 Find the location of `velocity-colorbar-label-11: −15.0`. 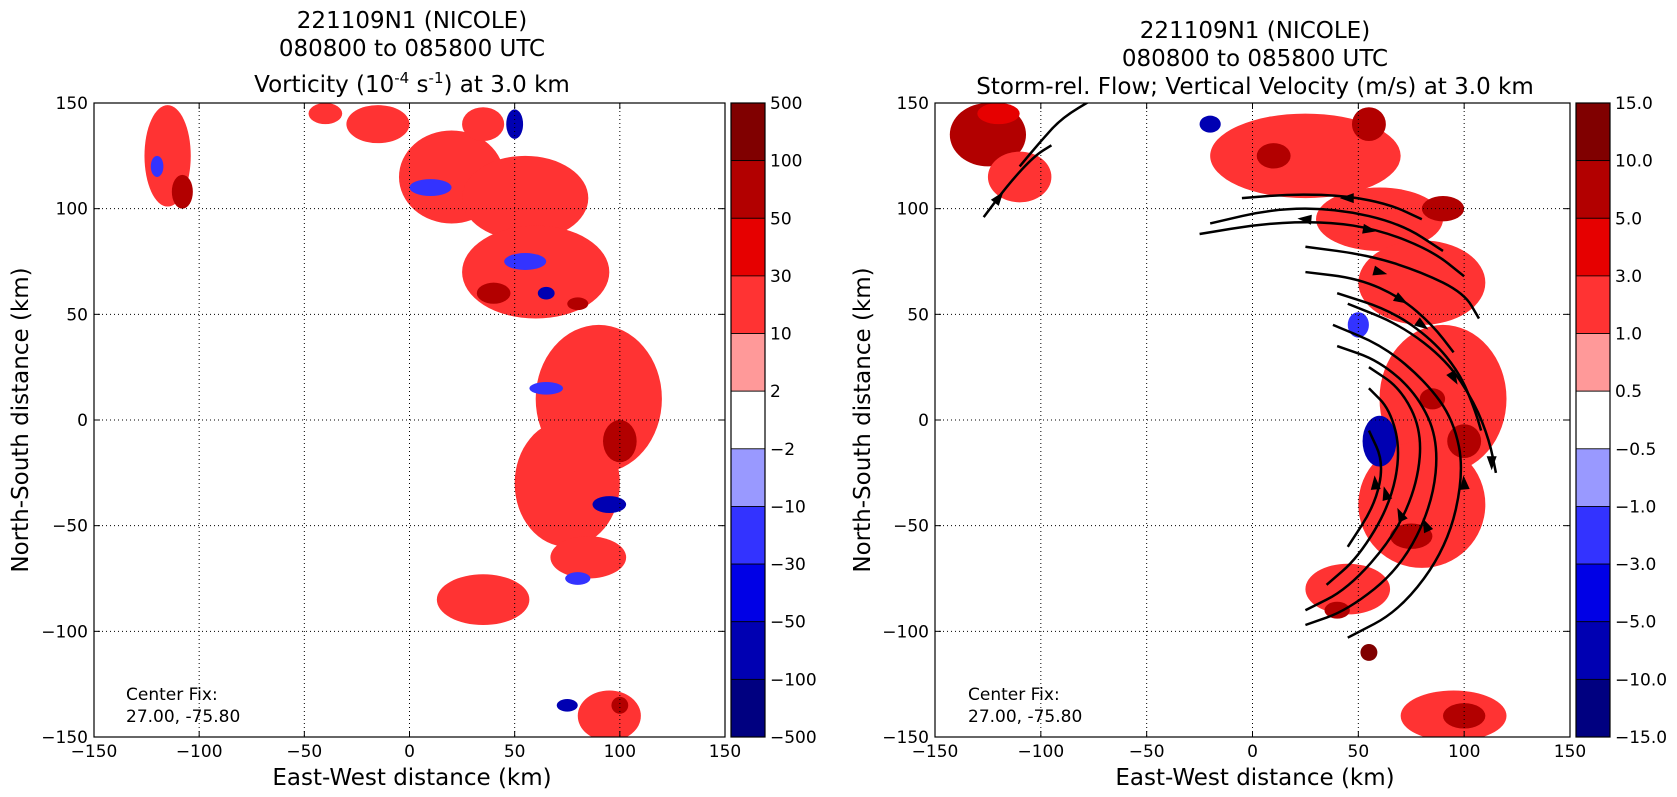

velocity-colorbar-label-11: −15.0 is located at coordinates (1641, 738).